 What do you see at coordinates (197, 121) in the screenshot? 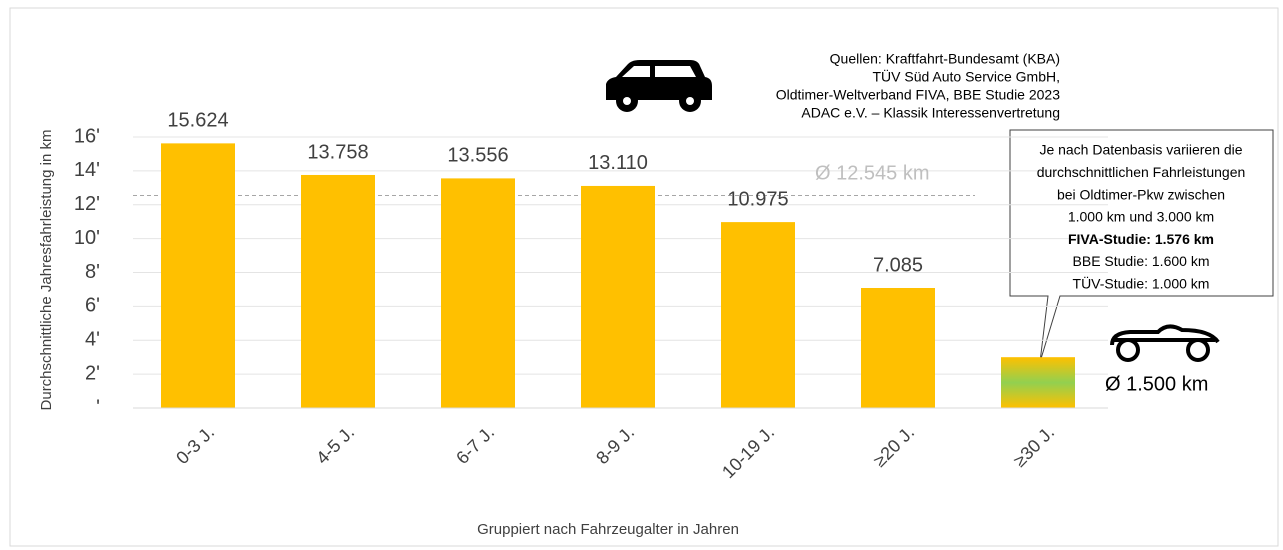
I see `value-label: 15.624` at bounding box center [197, 121].